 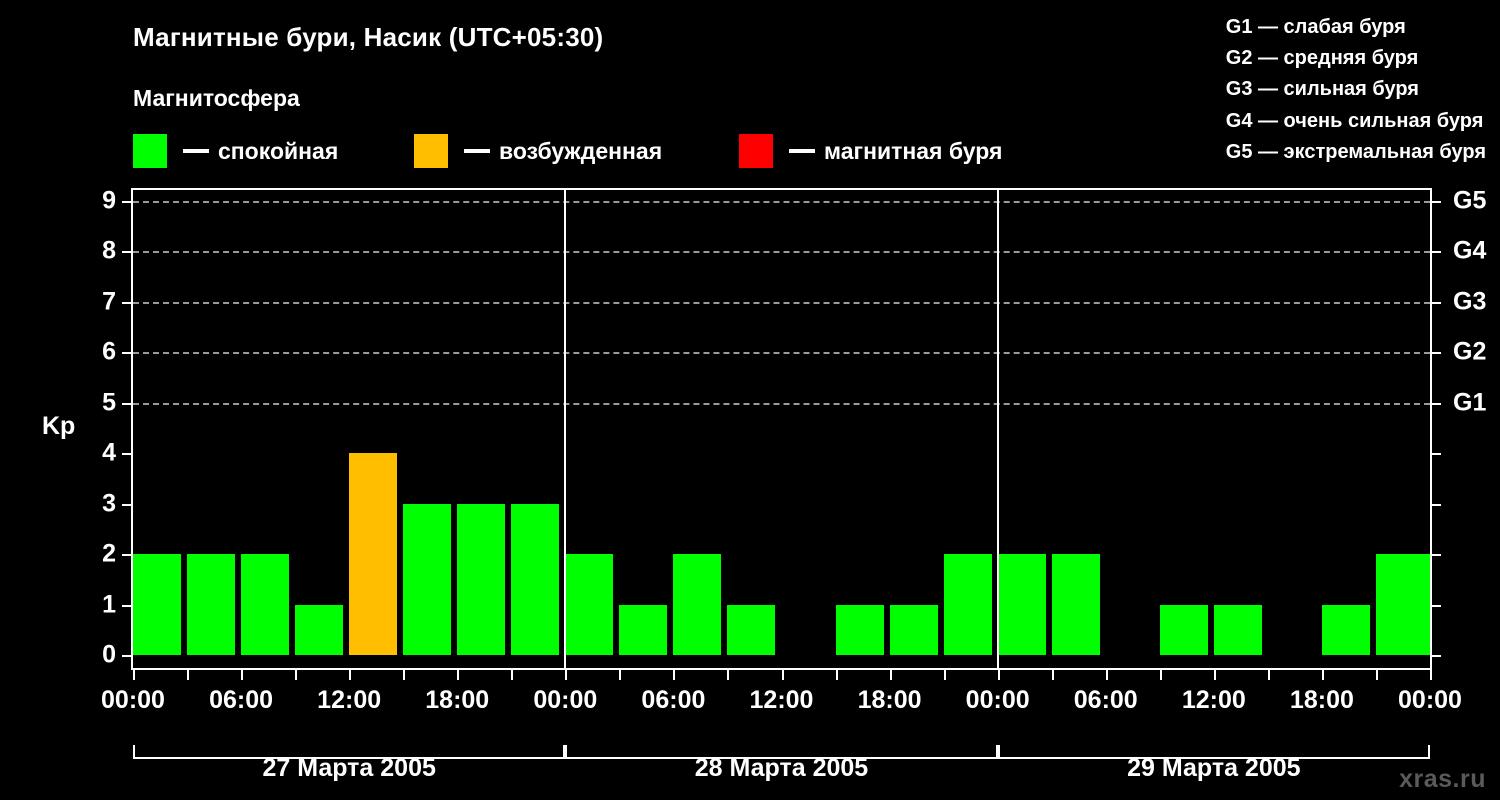 I want to click on legend-entry-unsettled: возбужденная, so click(x=538, y=151).